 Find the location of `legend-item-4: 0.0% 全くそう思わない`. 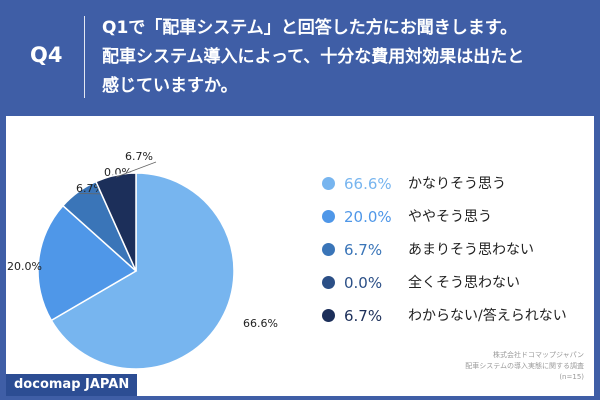

legend-item-4: 0.0% 全くそう思わない is located at coordinates (457, 283).